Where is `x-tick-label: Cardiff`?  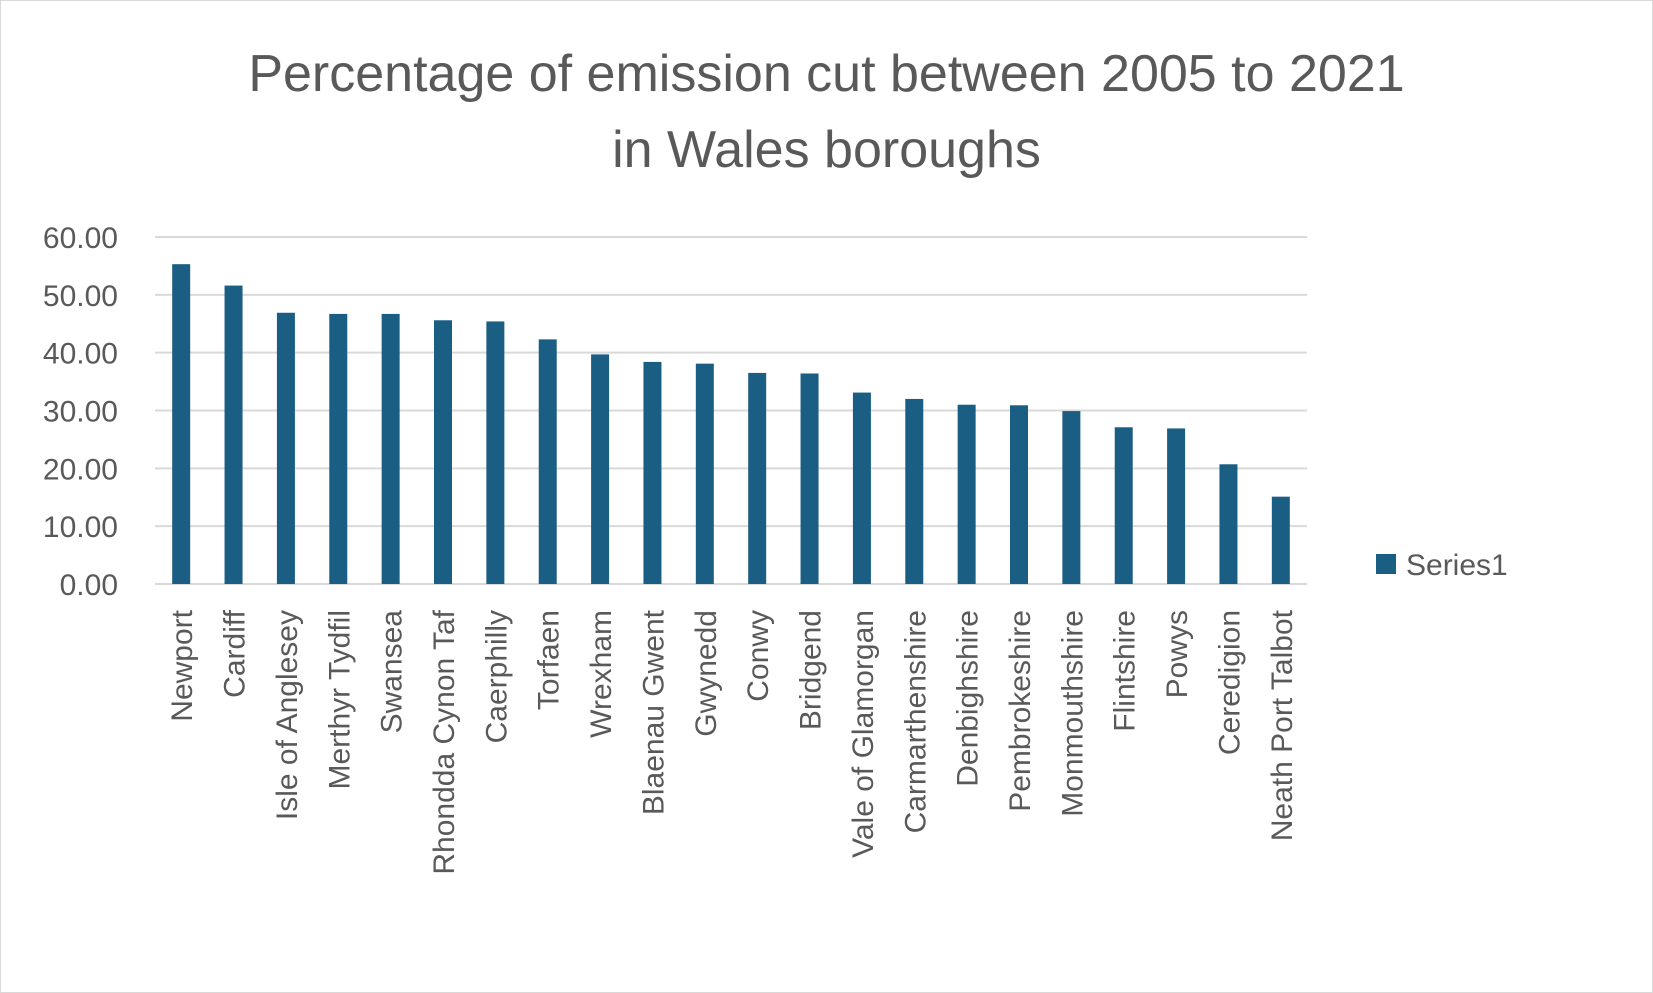 x-tick-label: Cardiff is located at coordinates (235, 653).